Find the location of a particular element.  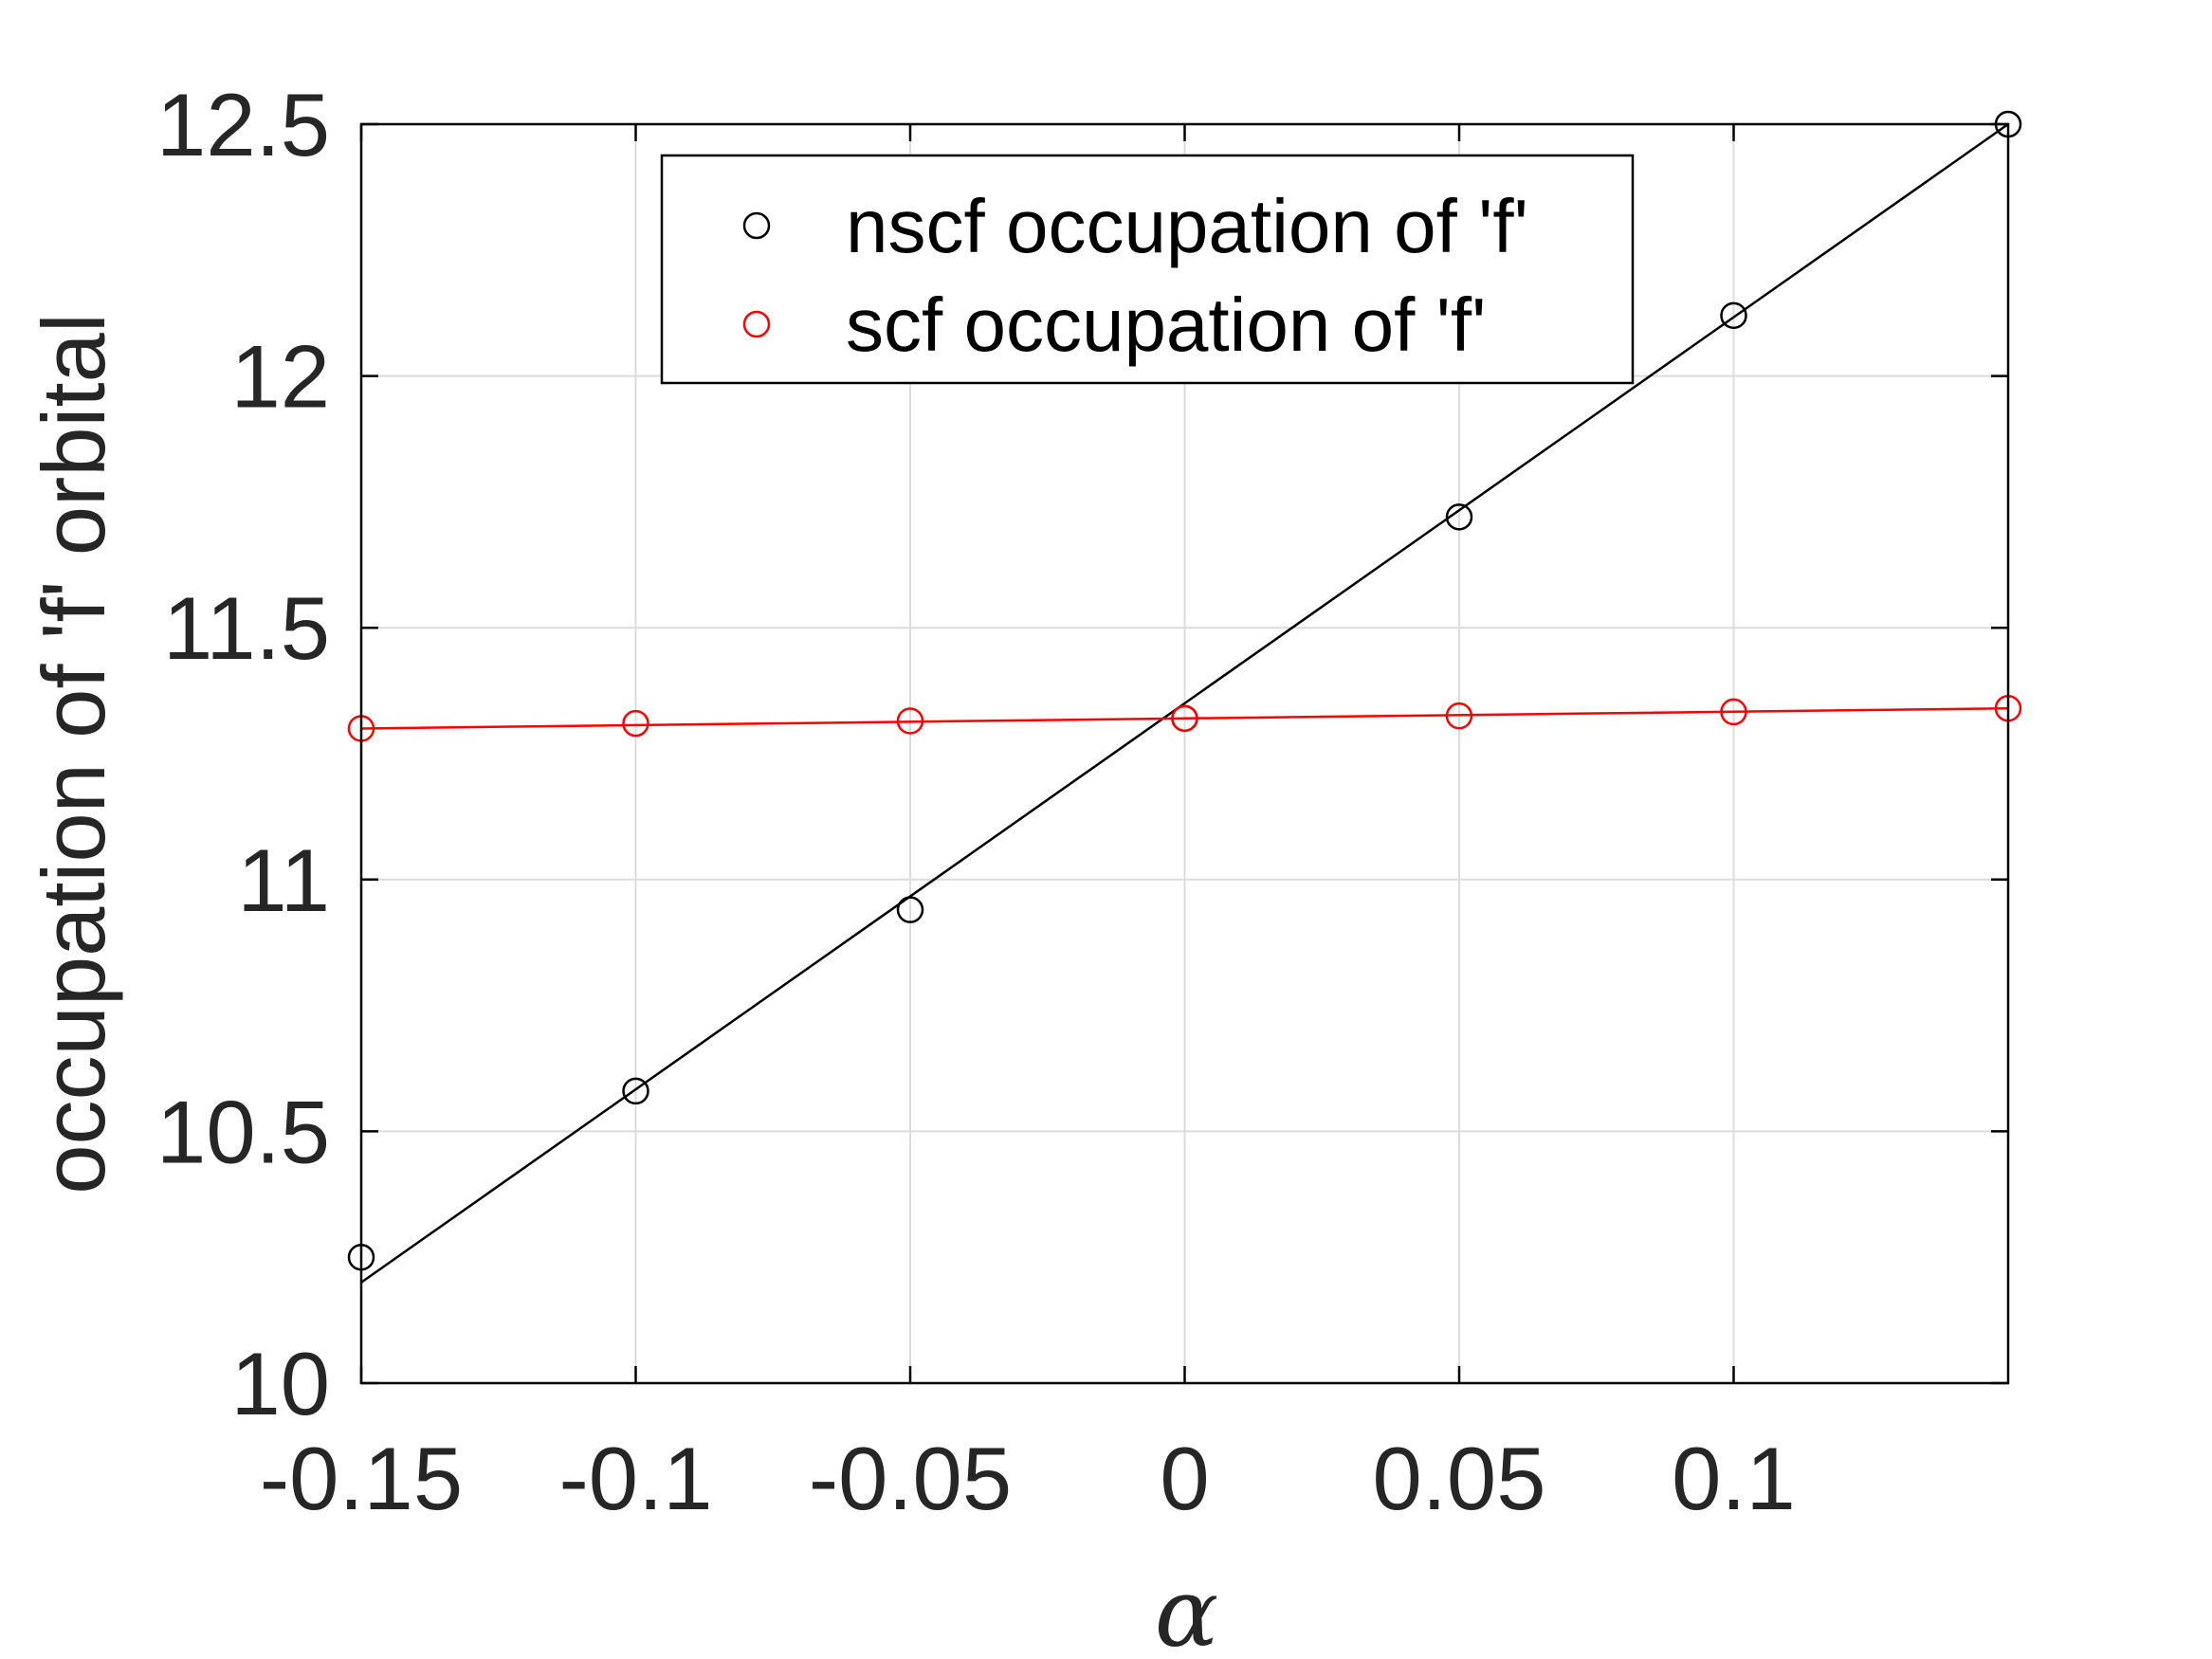

legend-marker-nscf is located at coordinates (756, 225).